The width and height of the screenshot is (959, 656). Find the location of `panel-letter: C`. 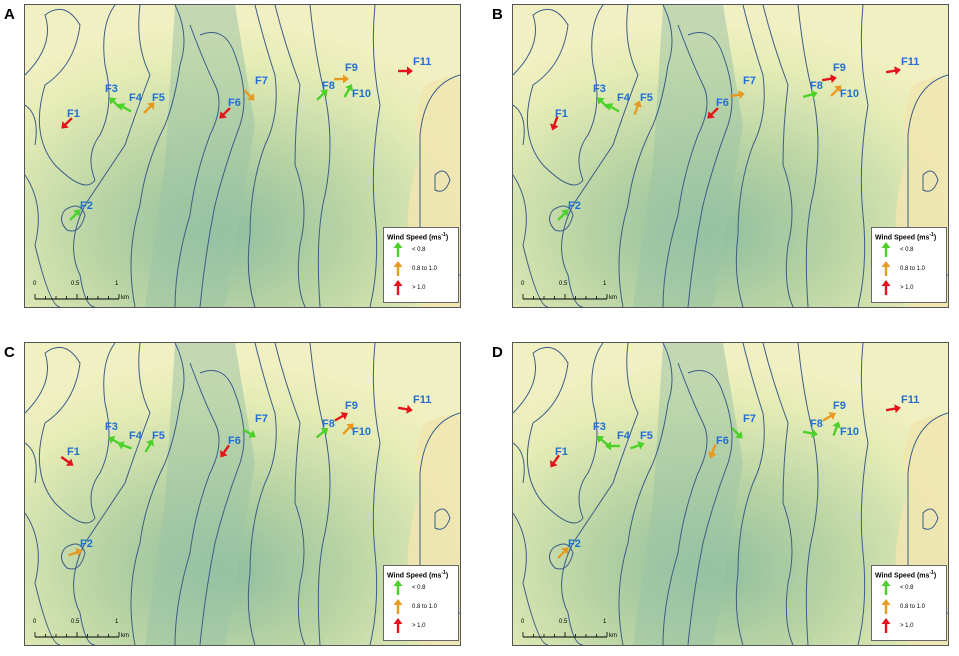

panel-letter: C is located at coordinates (9, 352).